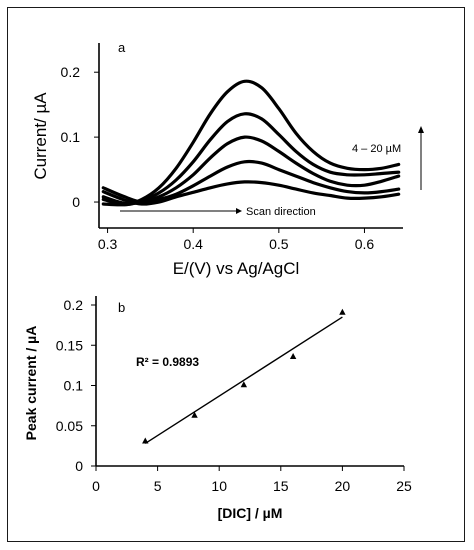  Describe the element at coordinates (365, 244) in the screenshot. I see `panel-a-x-tick-label: 0.6` at that location.